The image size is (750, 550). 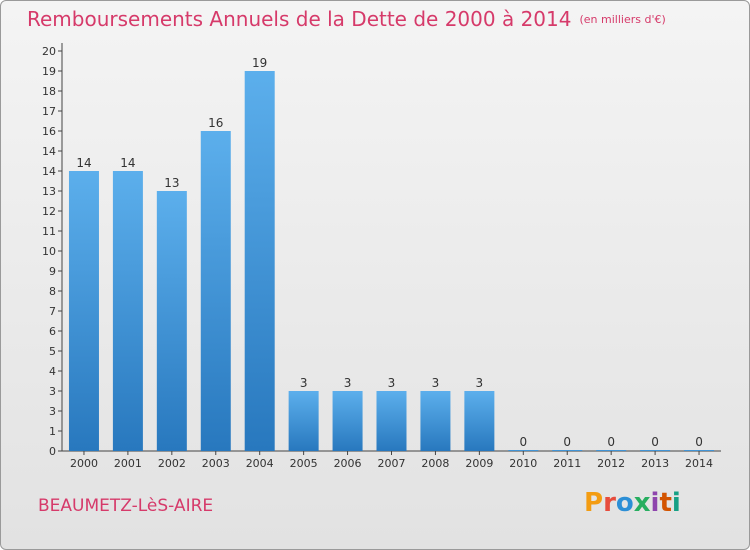 I want to click on logo-letter: r, so click(x=609, y=503).